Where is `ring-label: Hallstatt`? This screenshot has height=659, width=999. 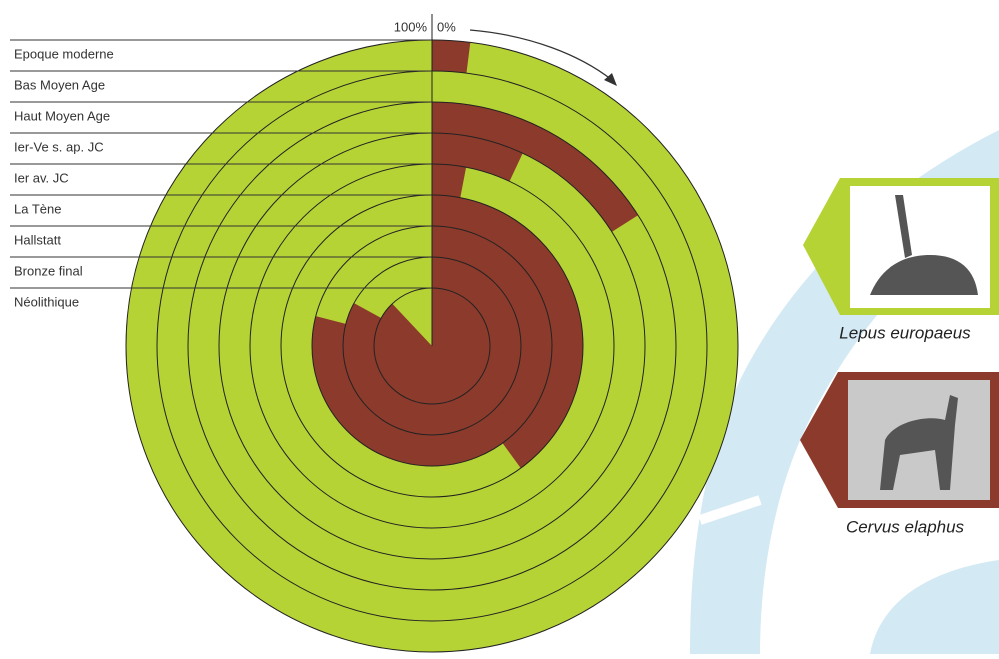 ring-label: Hallstatt is located at coordinates (37, 239).